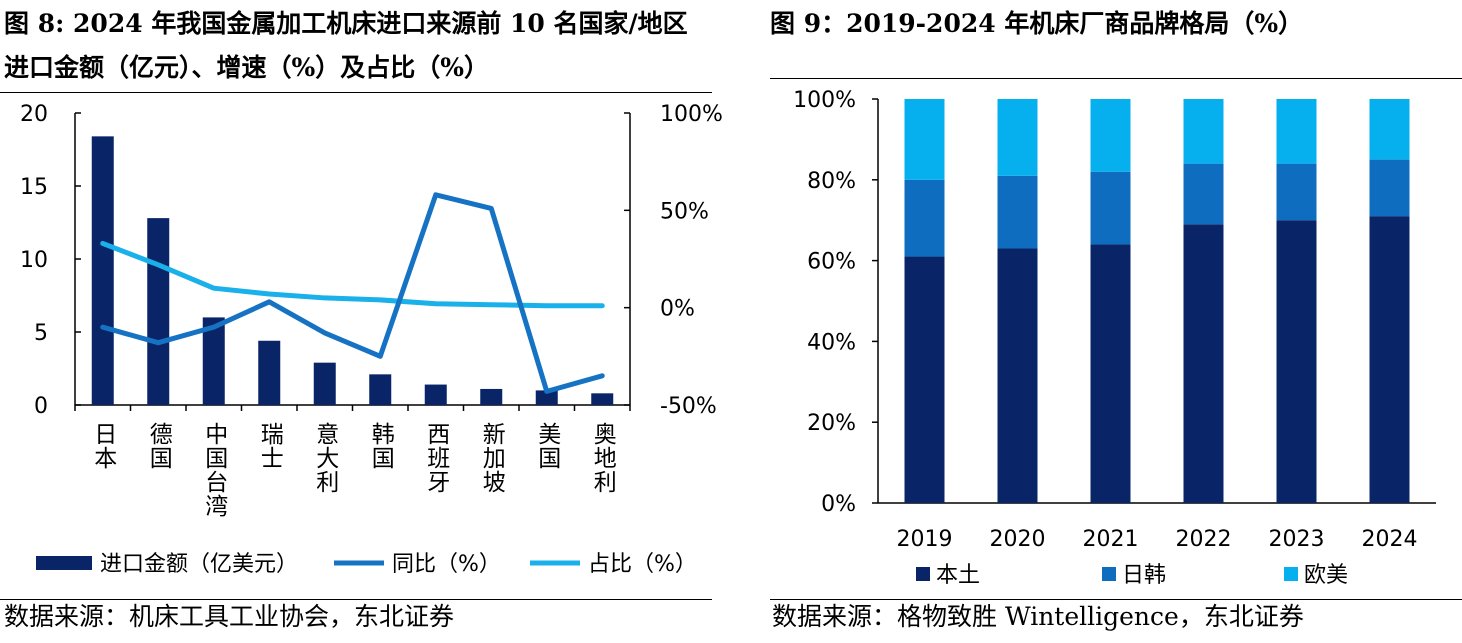  What do you see at coordinates (642, 564) in the screenshot?
I see `legend-share-label: 占比（%）` at bounding box center [642, 564].